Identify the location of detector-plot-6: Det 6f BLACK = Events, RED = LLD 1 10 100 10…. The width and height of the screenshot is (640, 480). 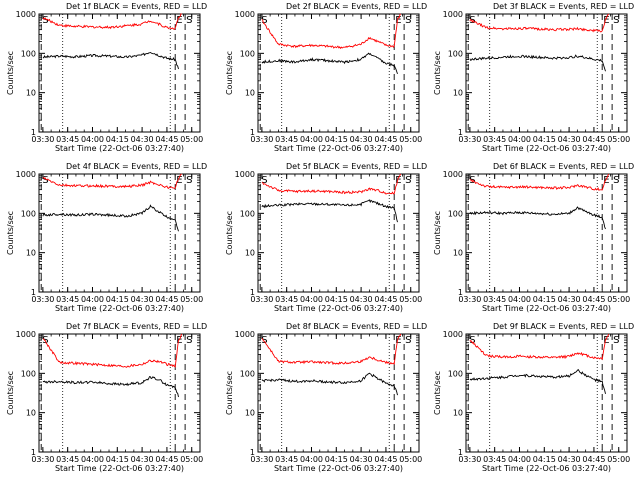
(533, 237).